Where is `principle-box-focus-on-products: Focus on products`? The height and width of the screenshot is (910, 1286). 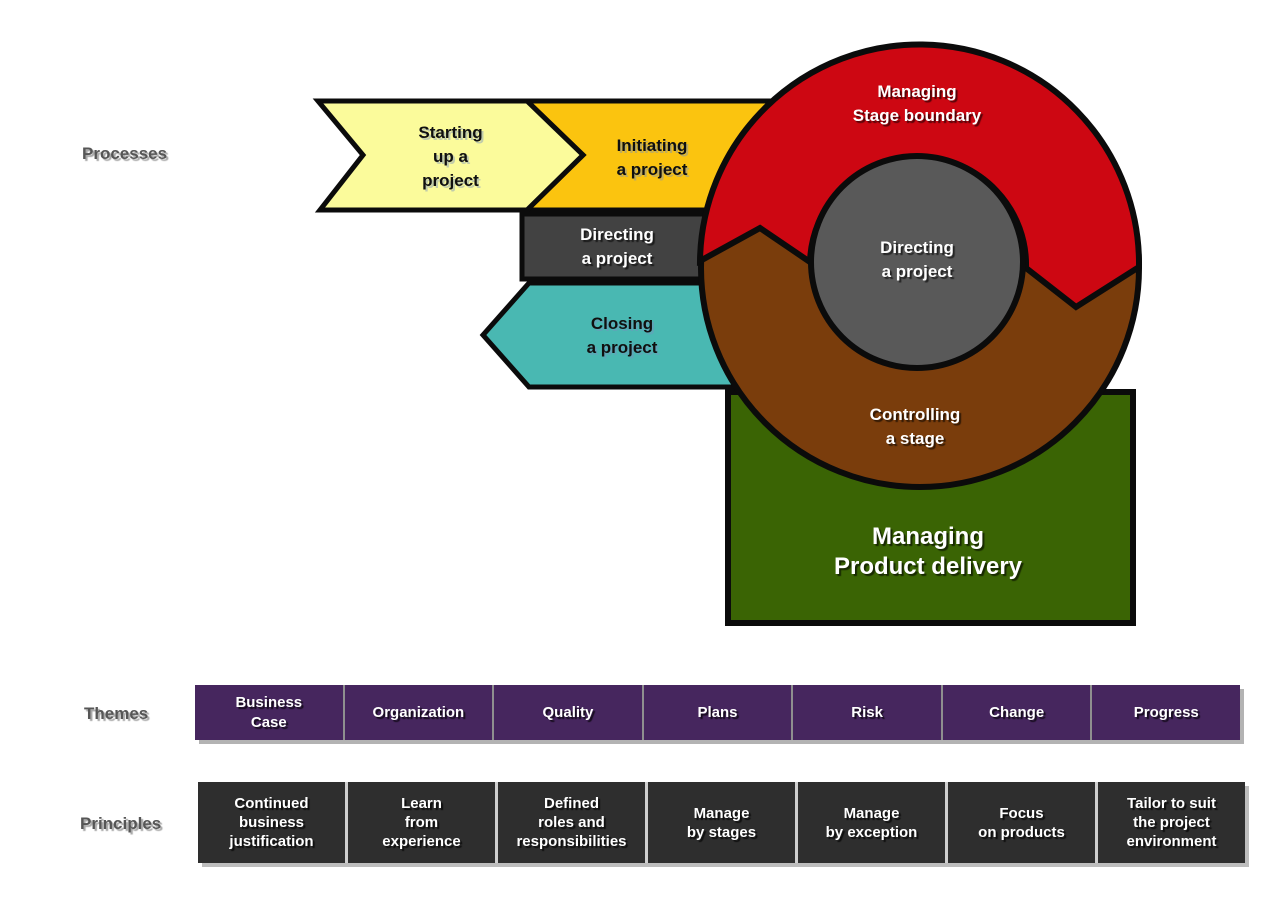 principle-box-focus-on-products: Focus on products is located at coordinates (1021, 822).